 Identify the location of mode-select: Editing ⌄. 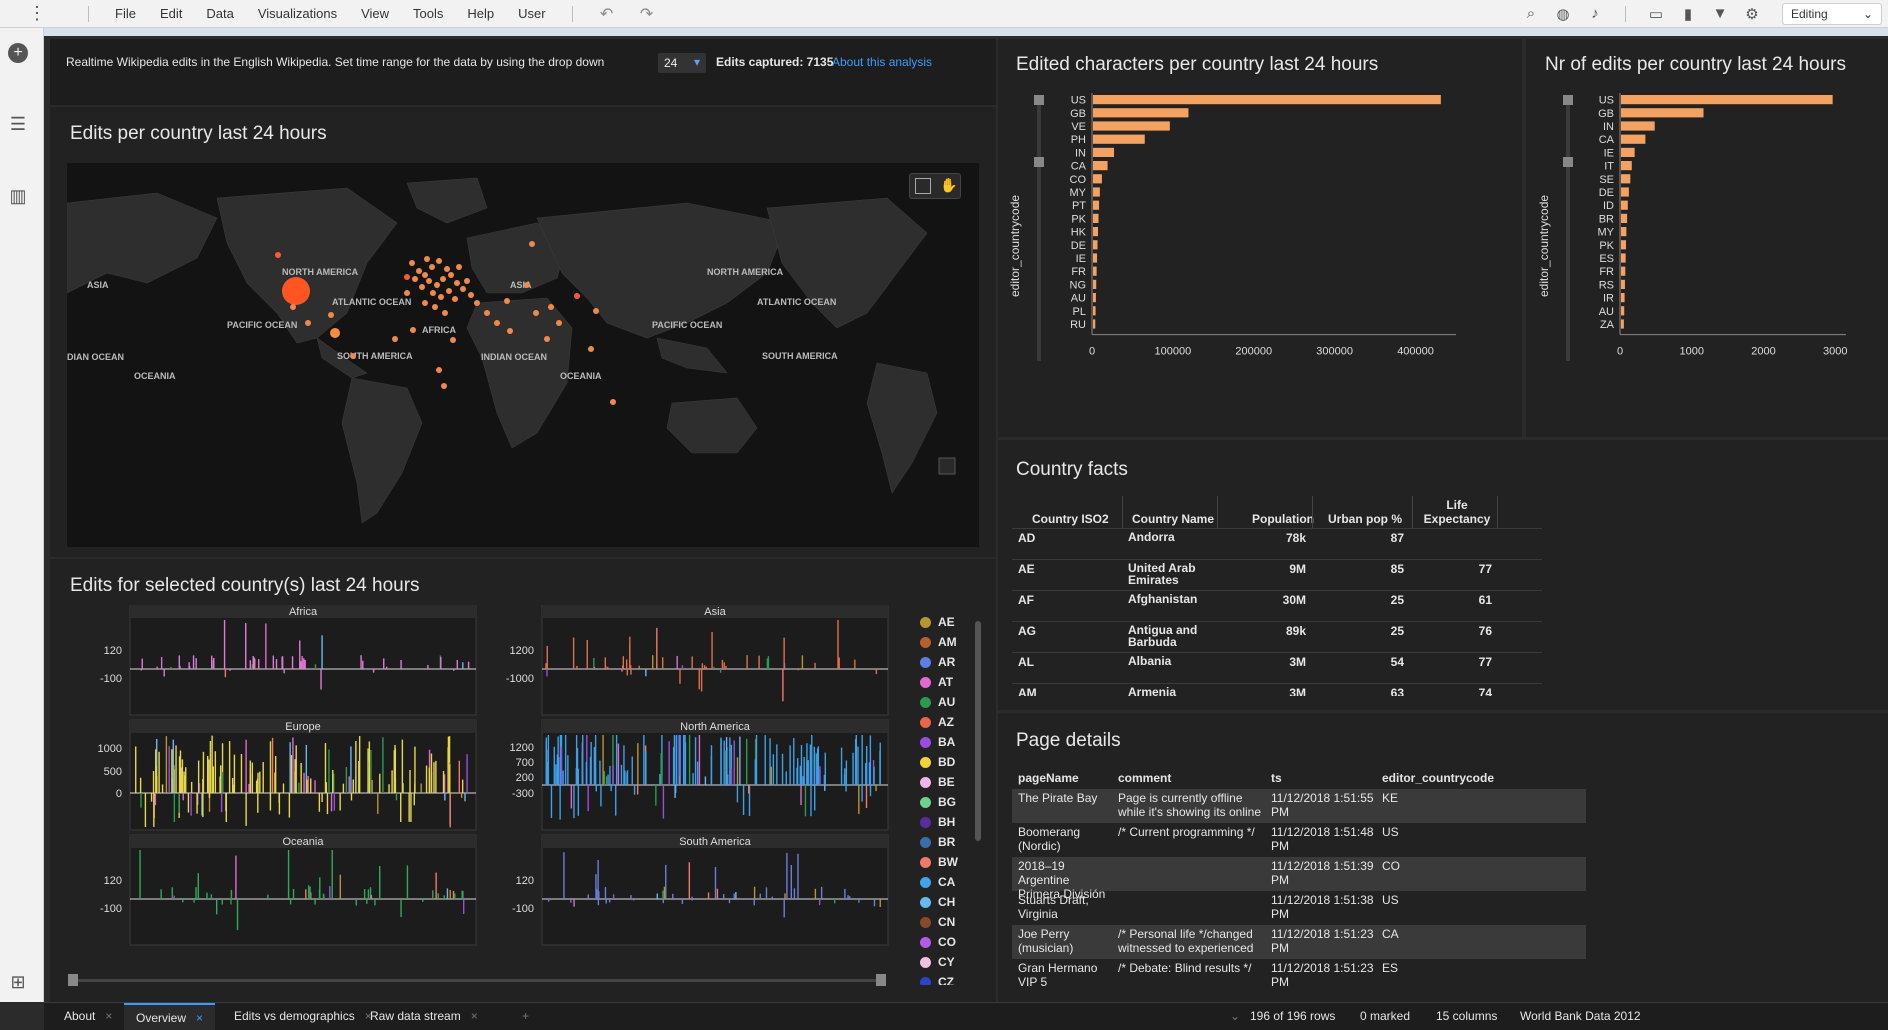
(1832, 13).